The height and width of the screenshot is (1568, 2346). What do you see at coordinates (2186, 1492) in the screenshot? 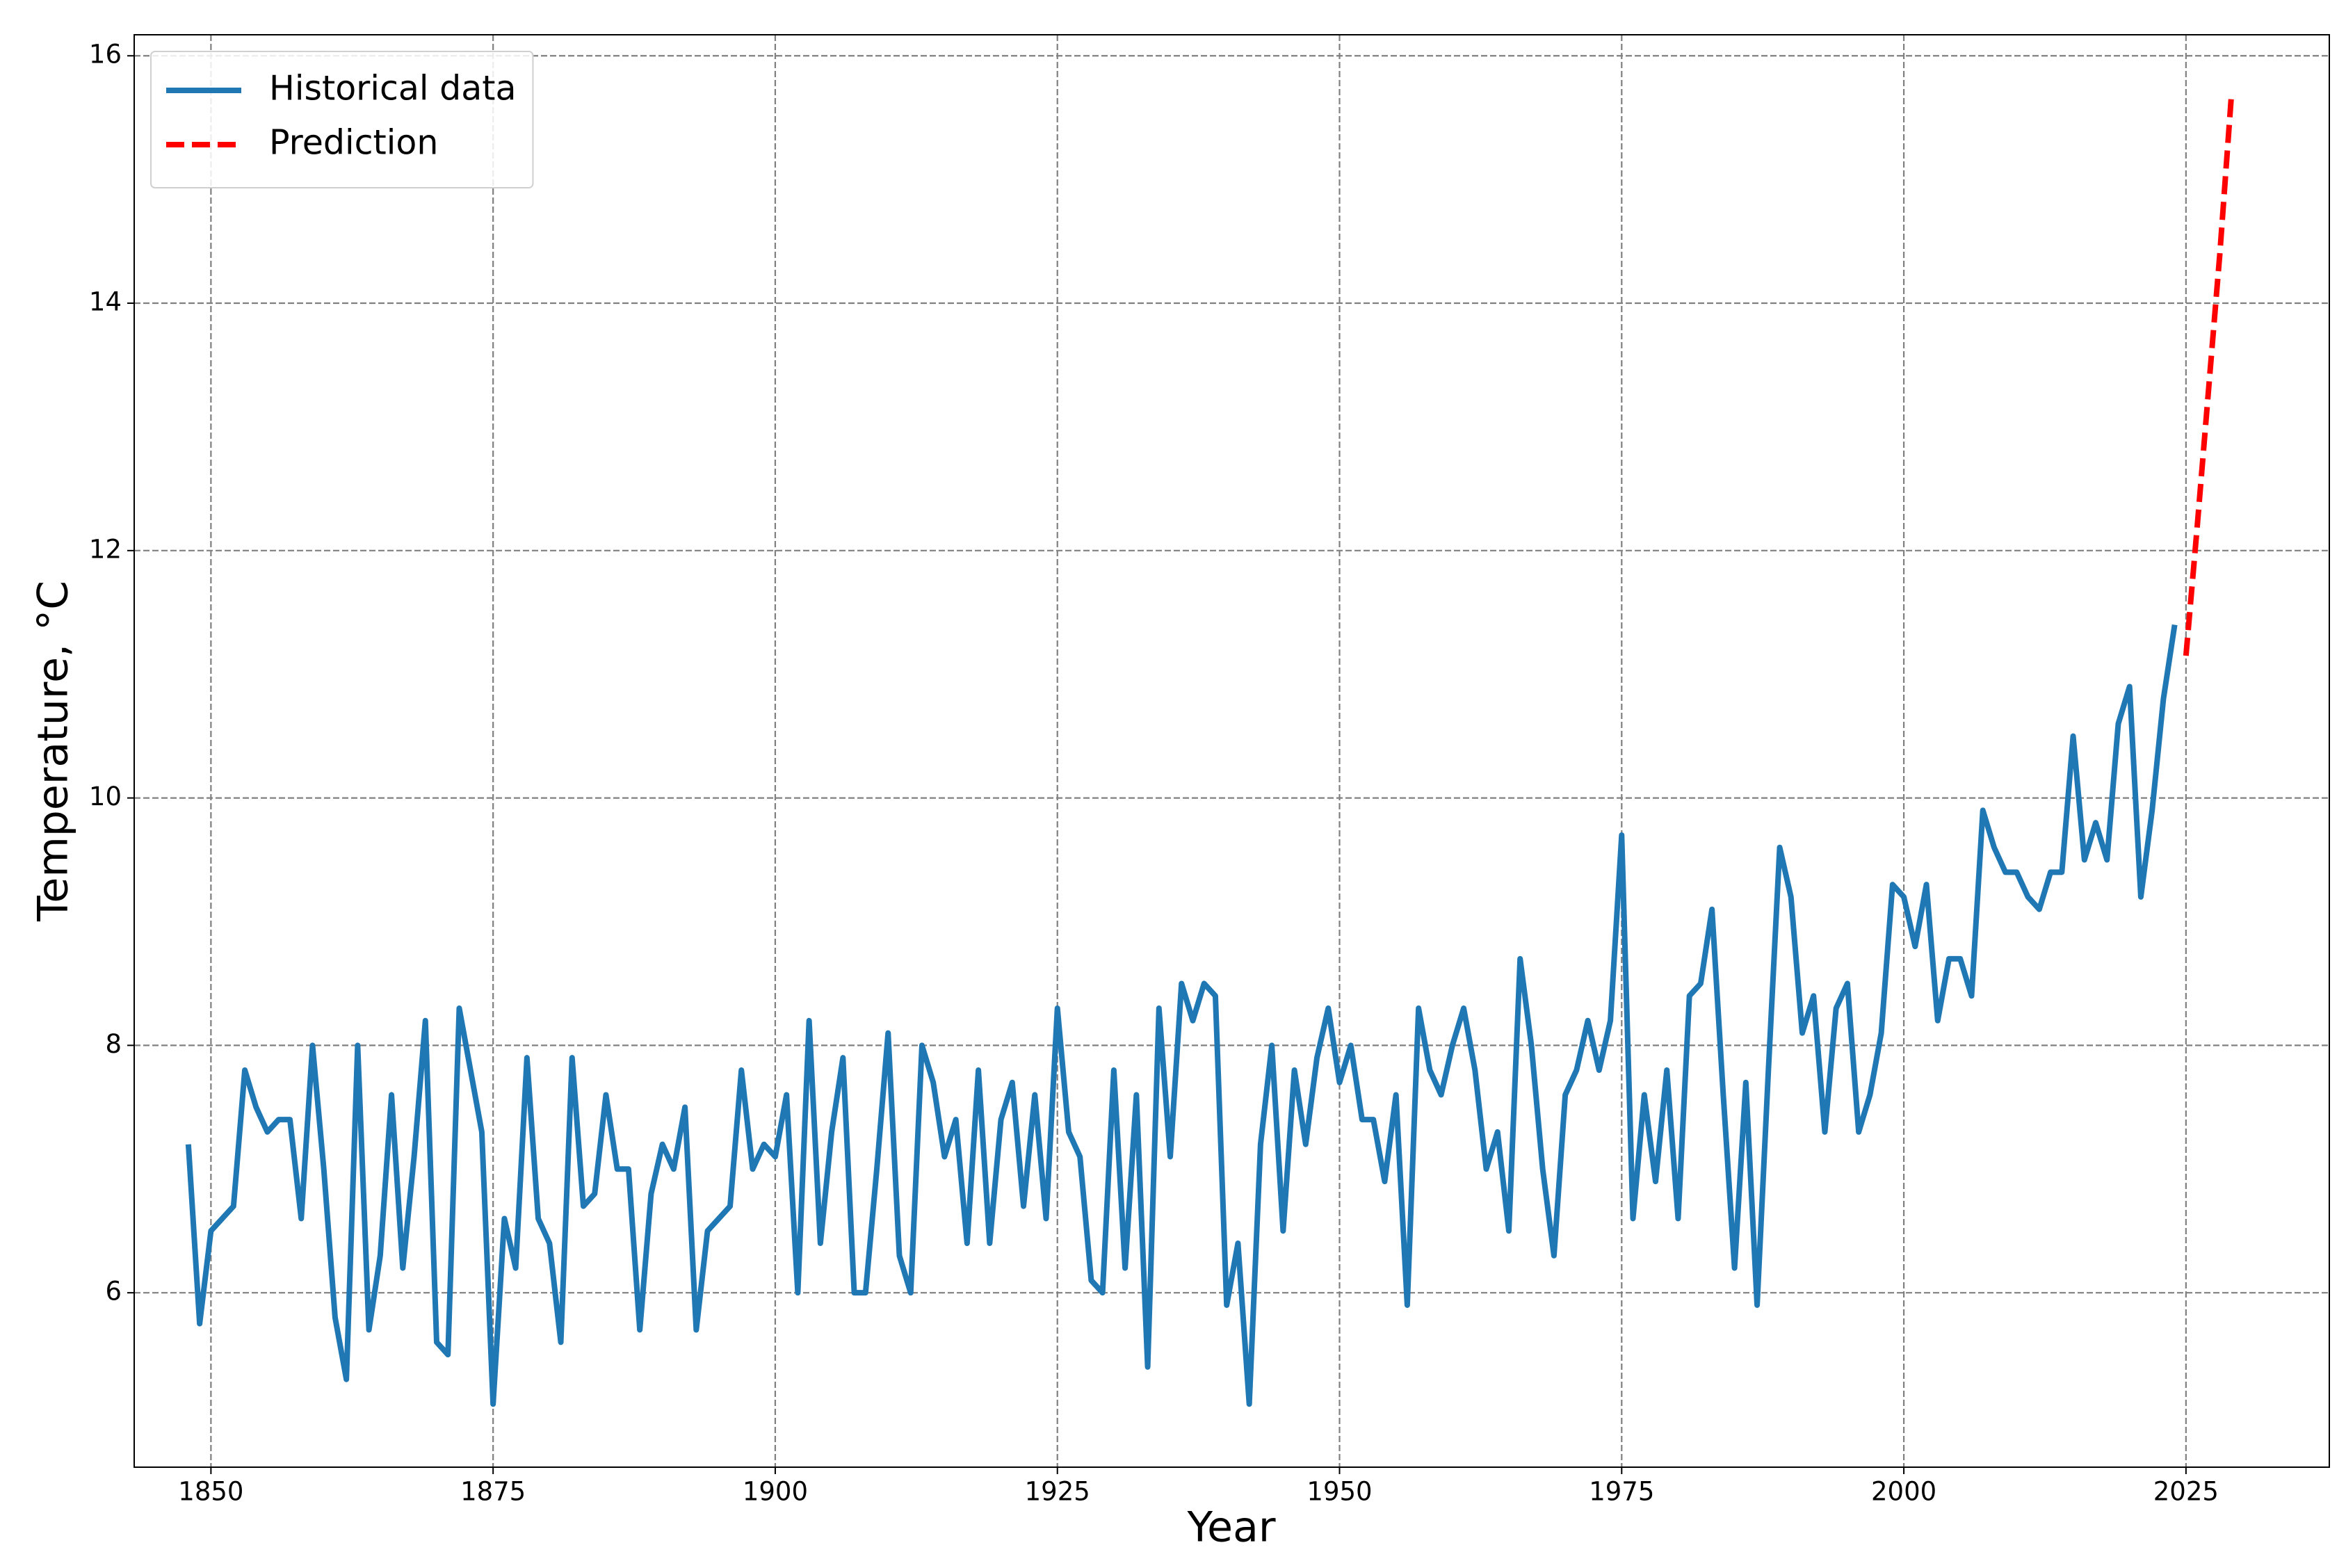
I see `x-tick-label: 2025` at bounding box center [2186, 1492].